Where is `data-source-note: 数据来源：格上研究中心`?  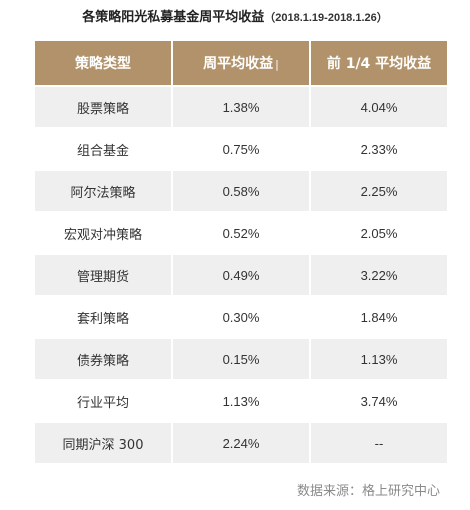 data-source-note: 数据来源：格上研究中心 is located at coordinates (368, 491).